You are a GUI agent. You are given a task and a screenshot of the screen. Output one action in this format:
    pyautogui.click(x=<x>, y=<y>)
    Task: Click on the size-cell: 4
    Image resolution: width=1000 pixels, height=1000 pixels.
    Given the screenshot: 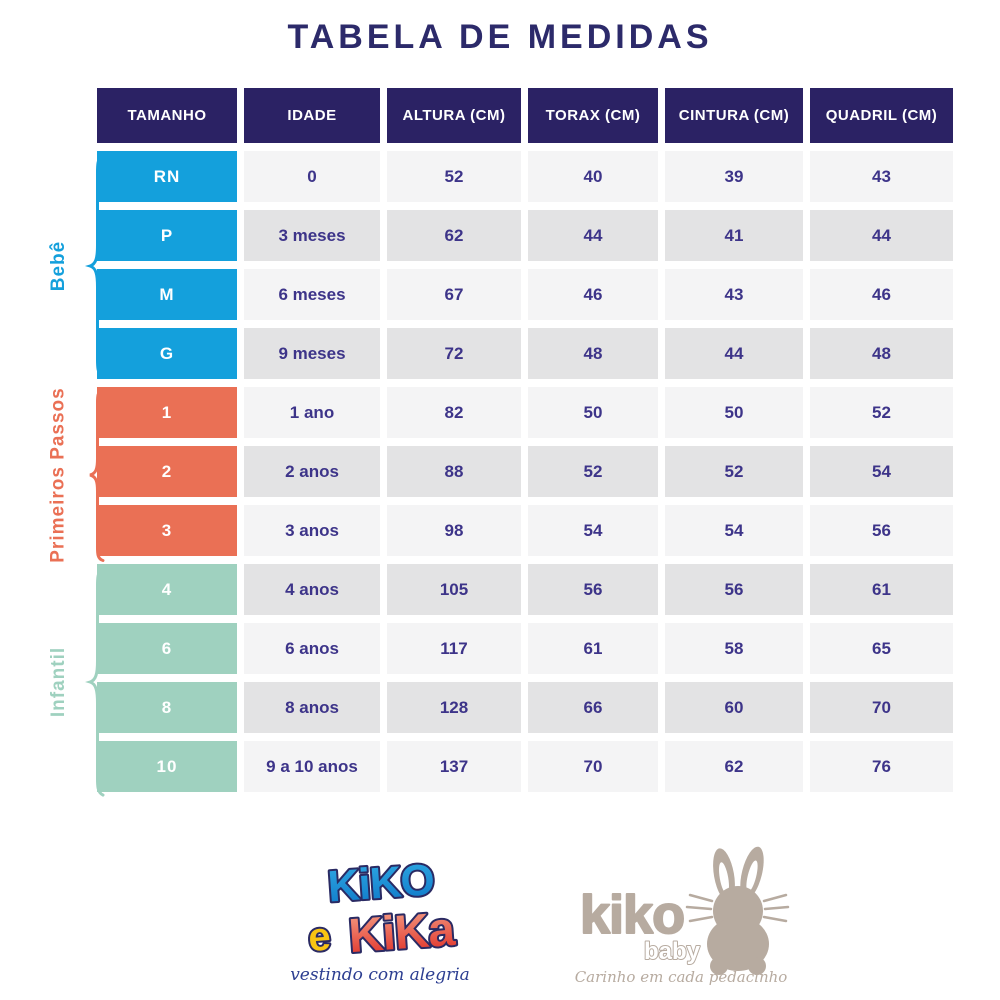 What is the action you would take?
    pyautogui.click(x=167, y=589)
    